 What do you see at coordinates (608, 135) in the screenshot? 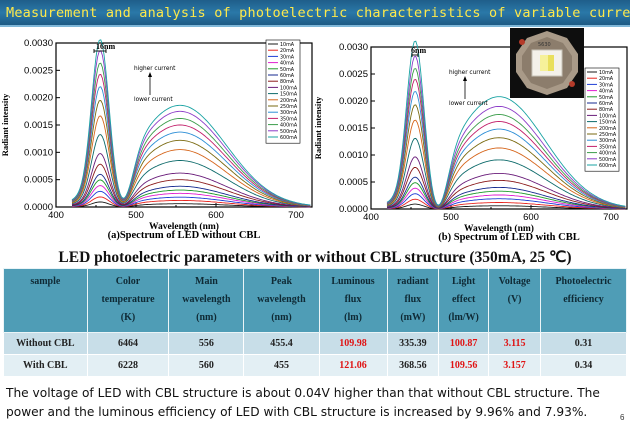
I see `legend-label: 250mA` at bounding box center [608, 135].